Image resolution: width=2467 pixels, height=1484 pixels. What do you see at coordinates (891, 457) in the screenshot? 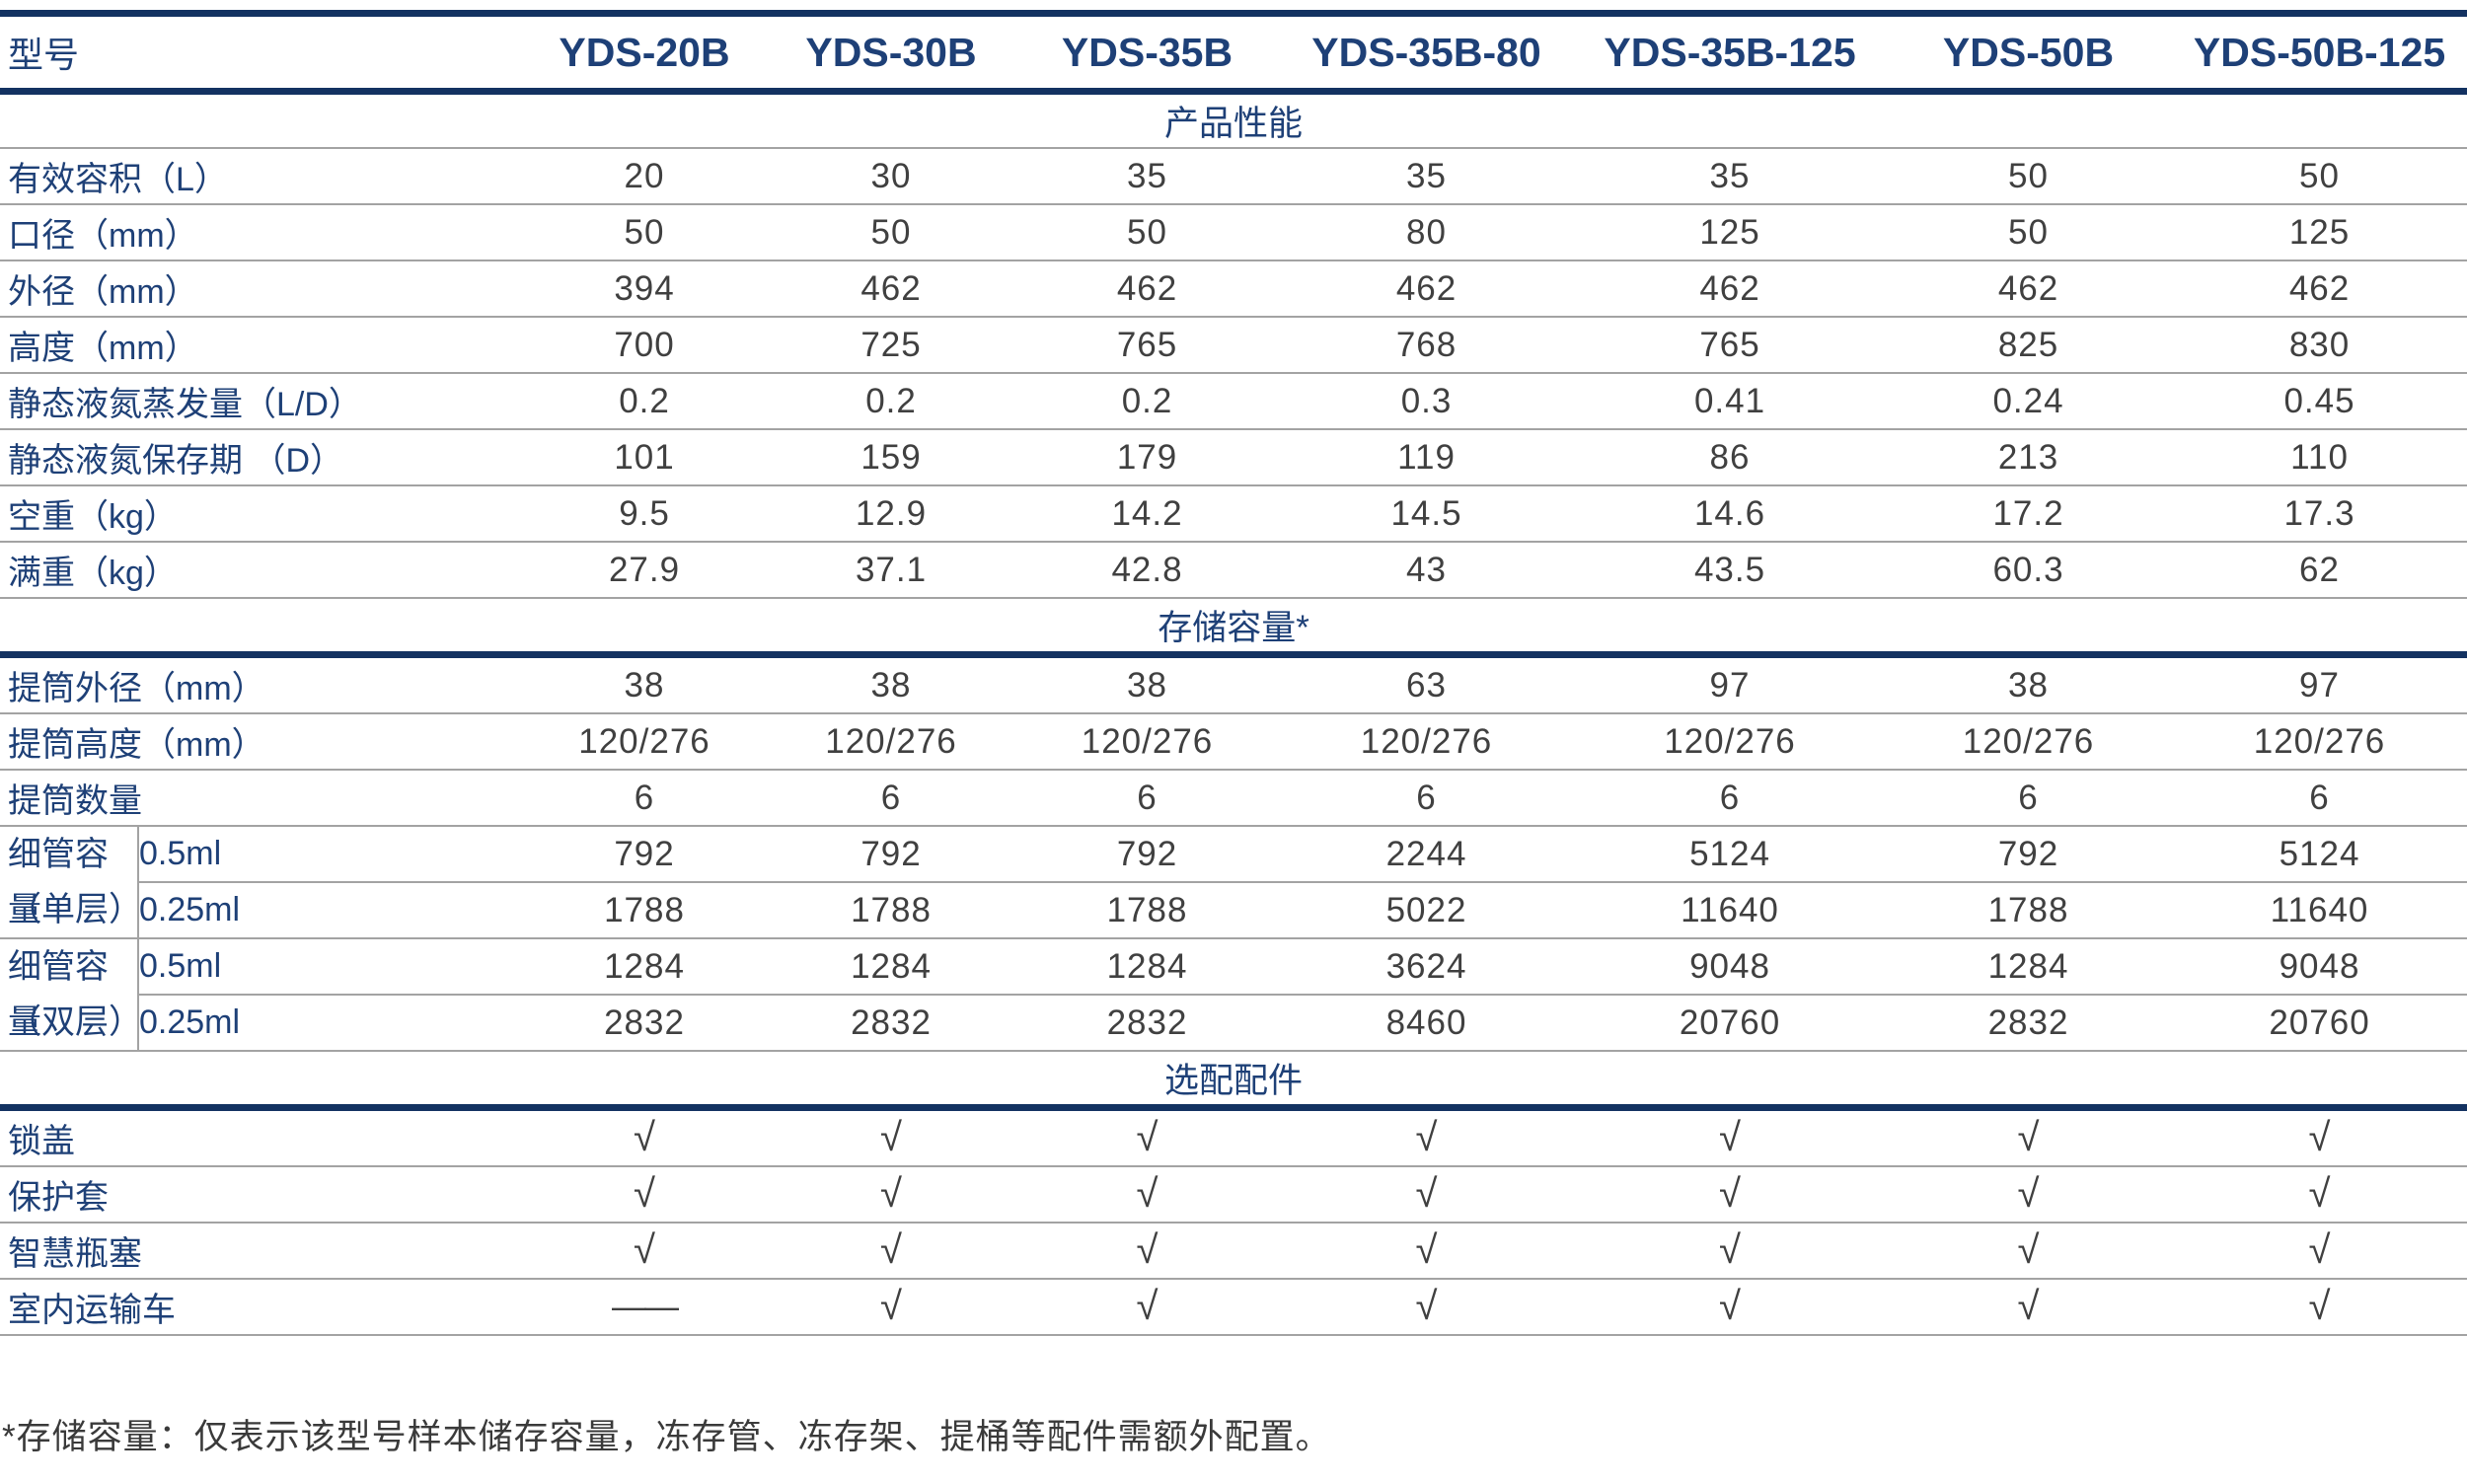
I see `value-cell: 159` at bounding box center [891, 457].